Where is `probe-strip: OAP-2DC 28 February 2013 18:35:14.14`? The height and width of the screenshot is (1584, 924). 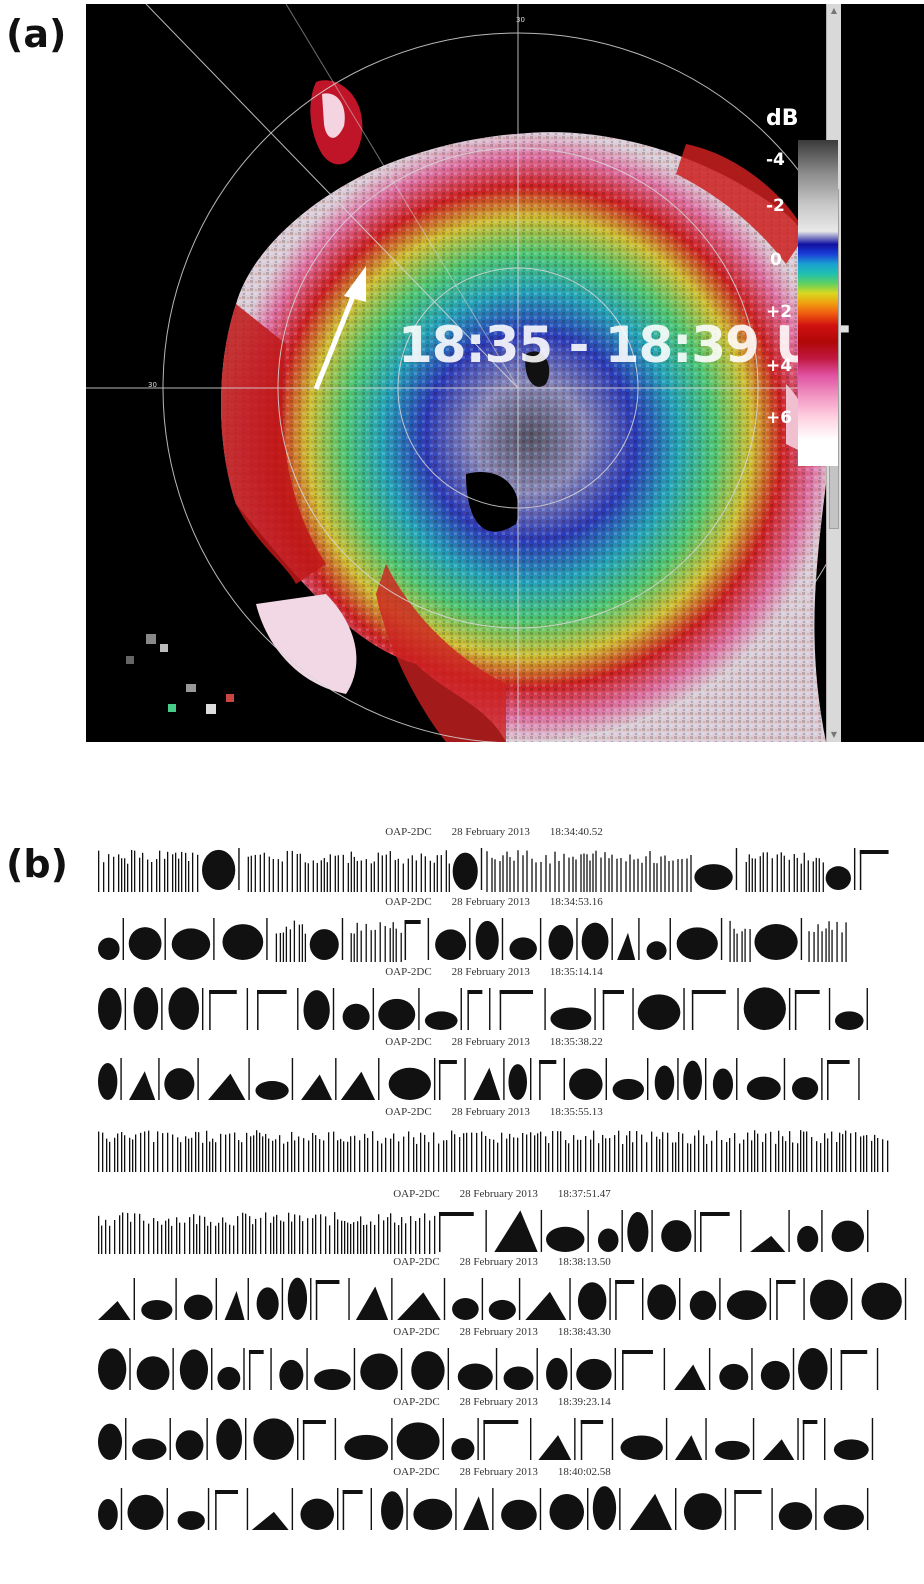
probe-strip: OAP-2DC 28 February 2013 18:35:14.14 is located at coordinates (494, 1001).